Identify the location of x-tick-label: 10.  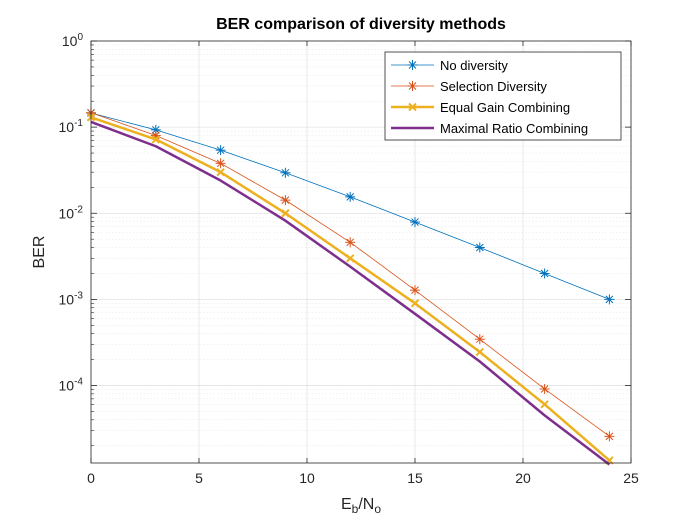
(307, 478).